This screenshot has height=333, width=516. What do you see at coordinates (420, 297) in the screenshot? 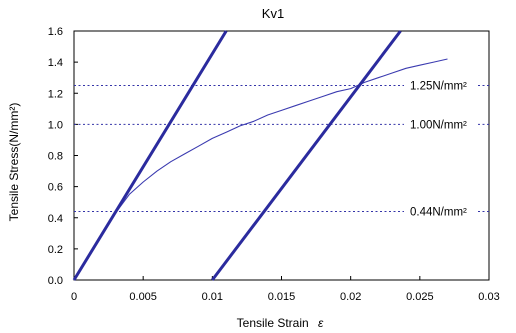
I see `x-tick-label: 0.025` at bounding box center [420, 297].